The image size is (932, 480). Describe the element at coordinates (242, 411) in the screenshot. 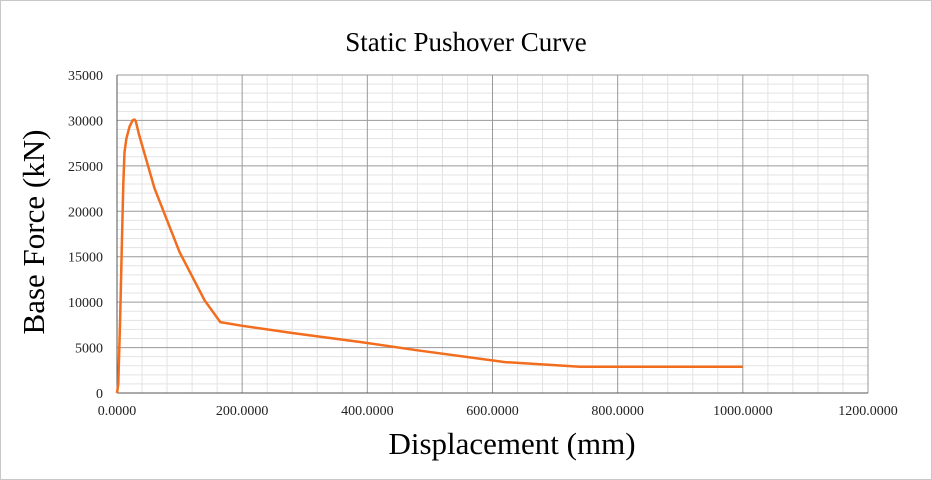

I see `x-tick-label: 200.0000` at that location.